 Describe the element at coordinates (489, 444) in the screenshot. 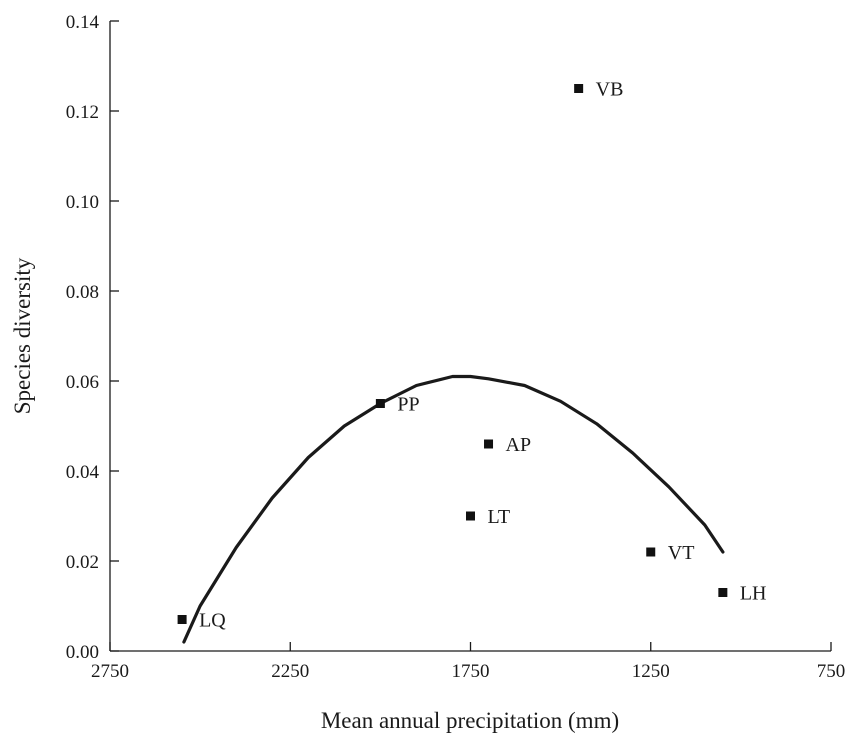

I see `point-ap` at that location.